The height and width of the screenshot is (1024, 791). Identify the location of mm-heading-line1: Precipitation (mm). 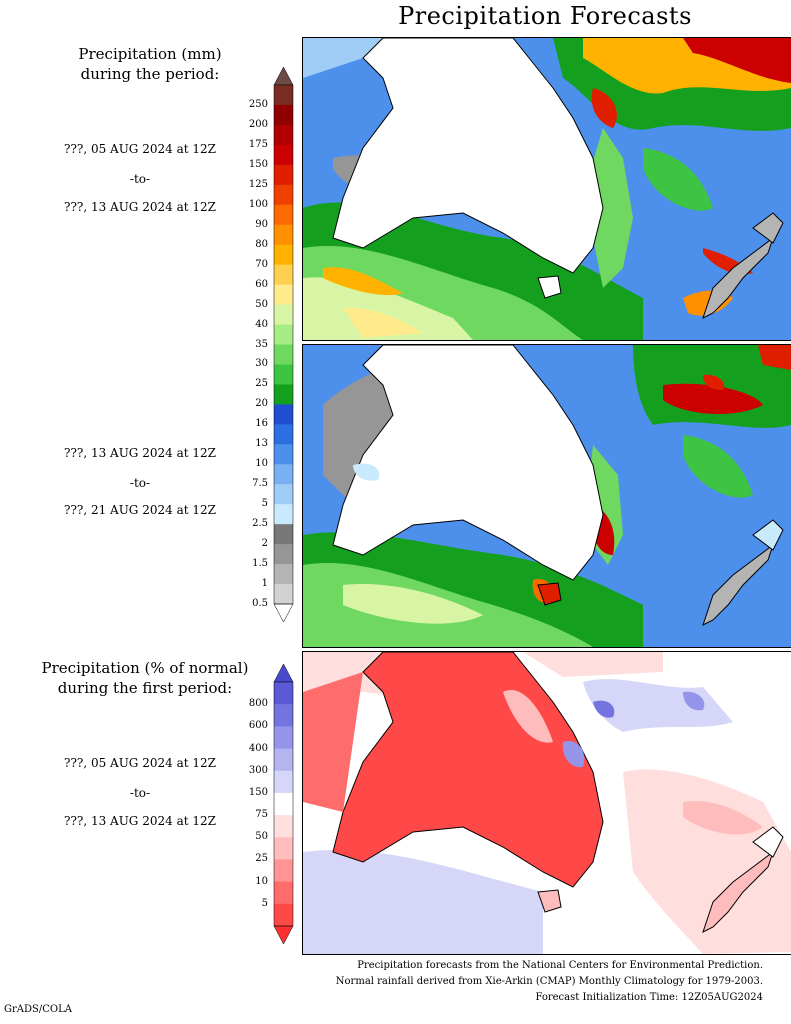
(150, 54).